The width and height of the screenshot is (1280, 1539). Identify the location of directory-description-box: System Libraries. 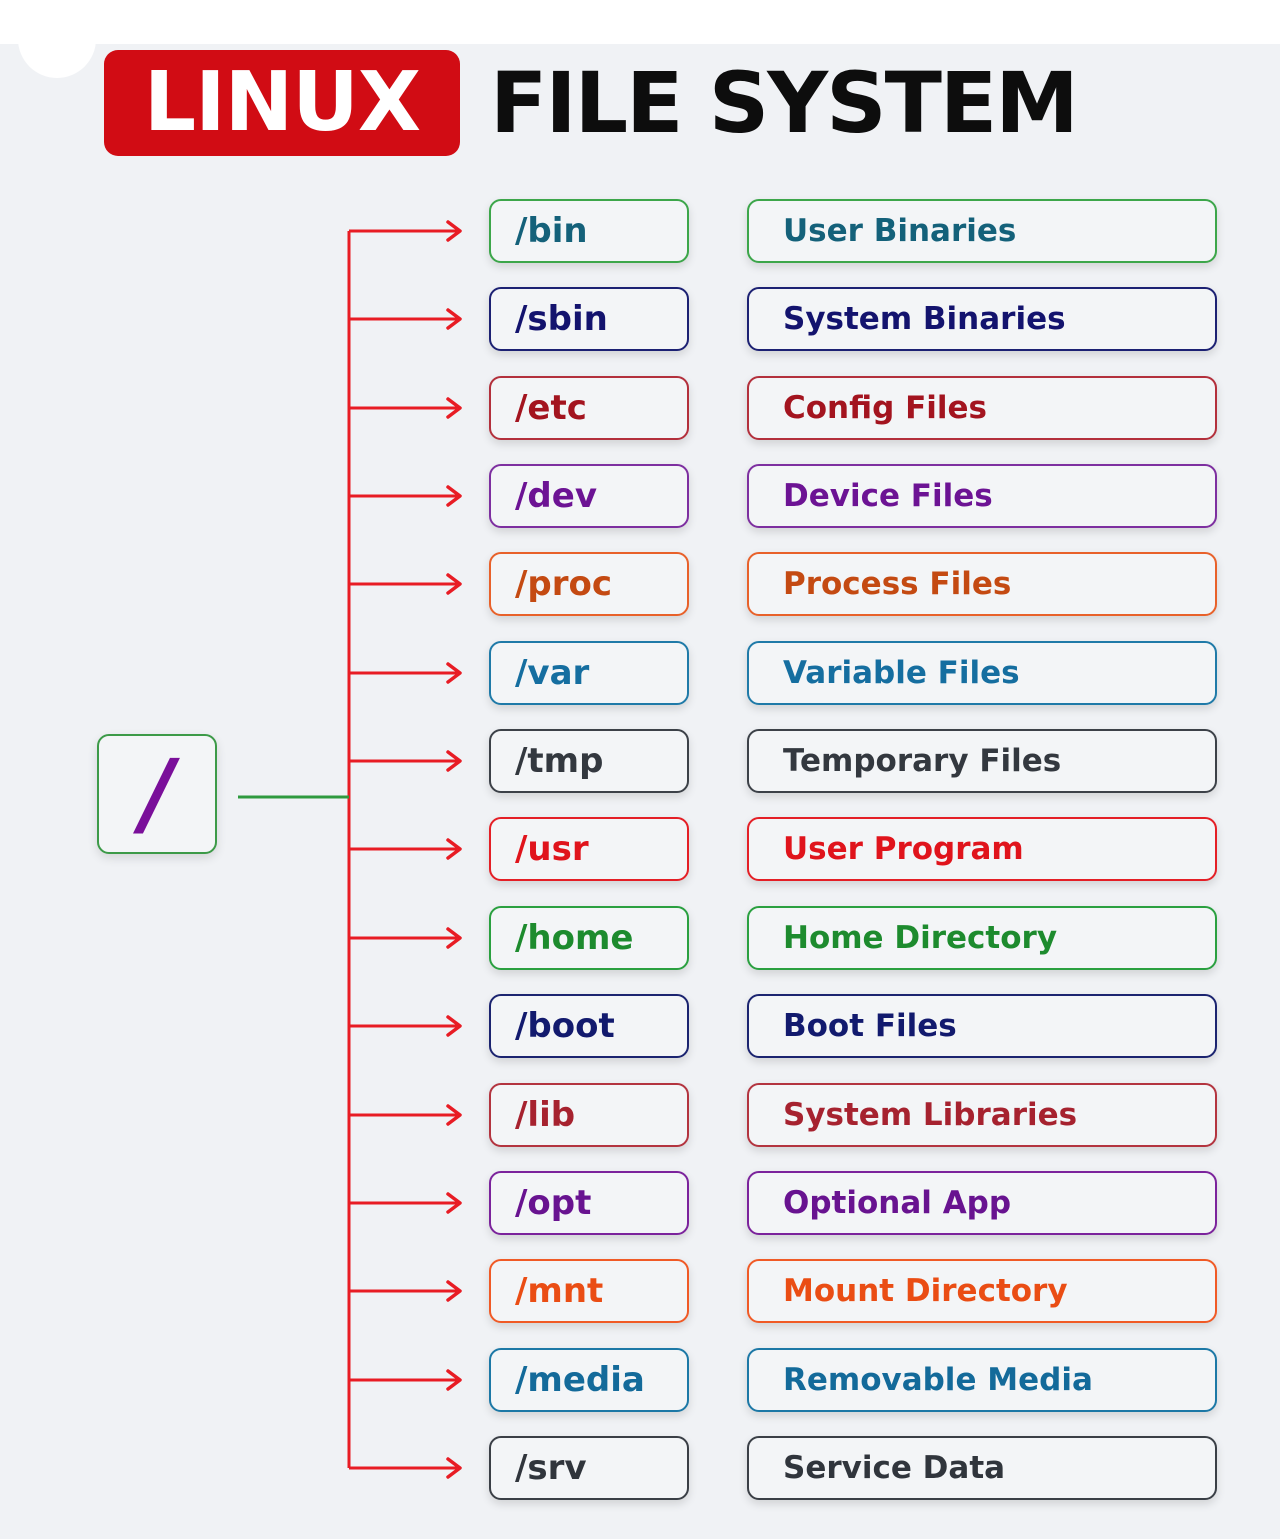
(982, 1115).